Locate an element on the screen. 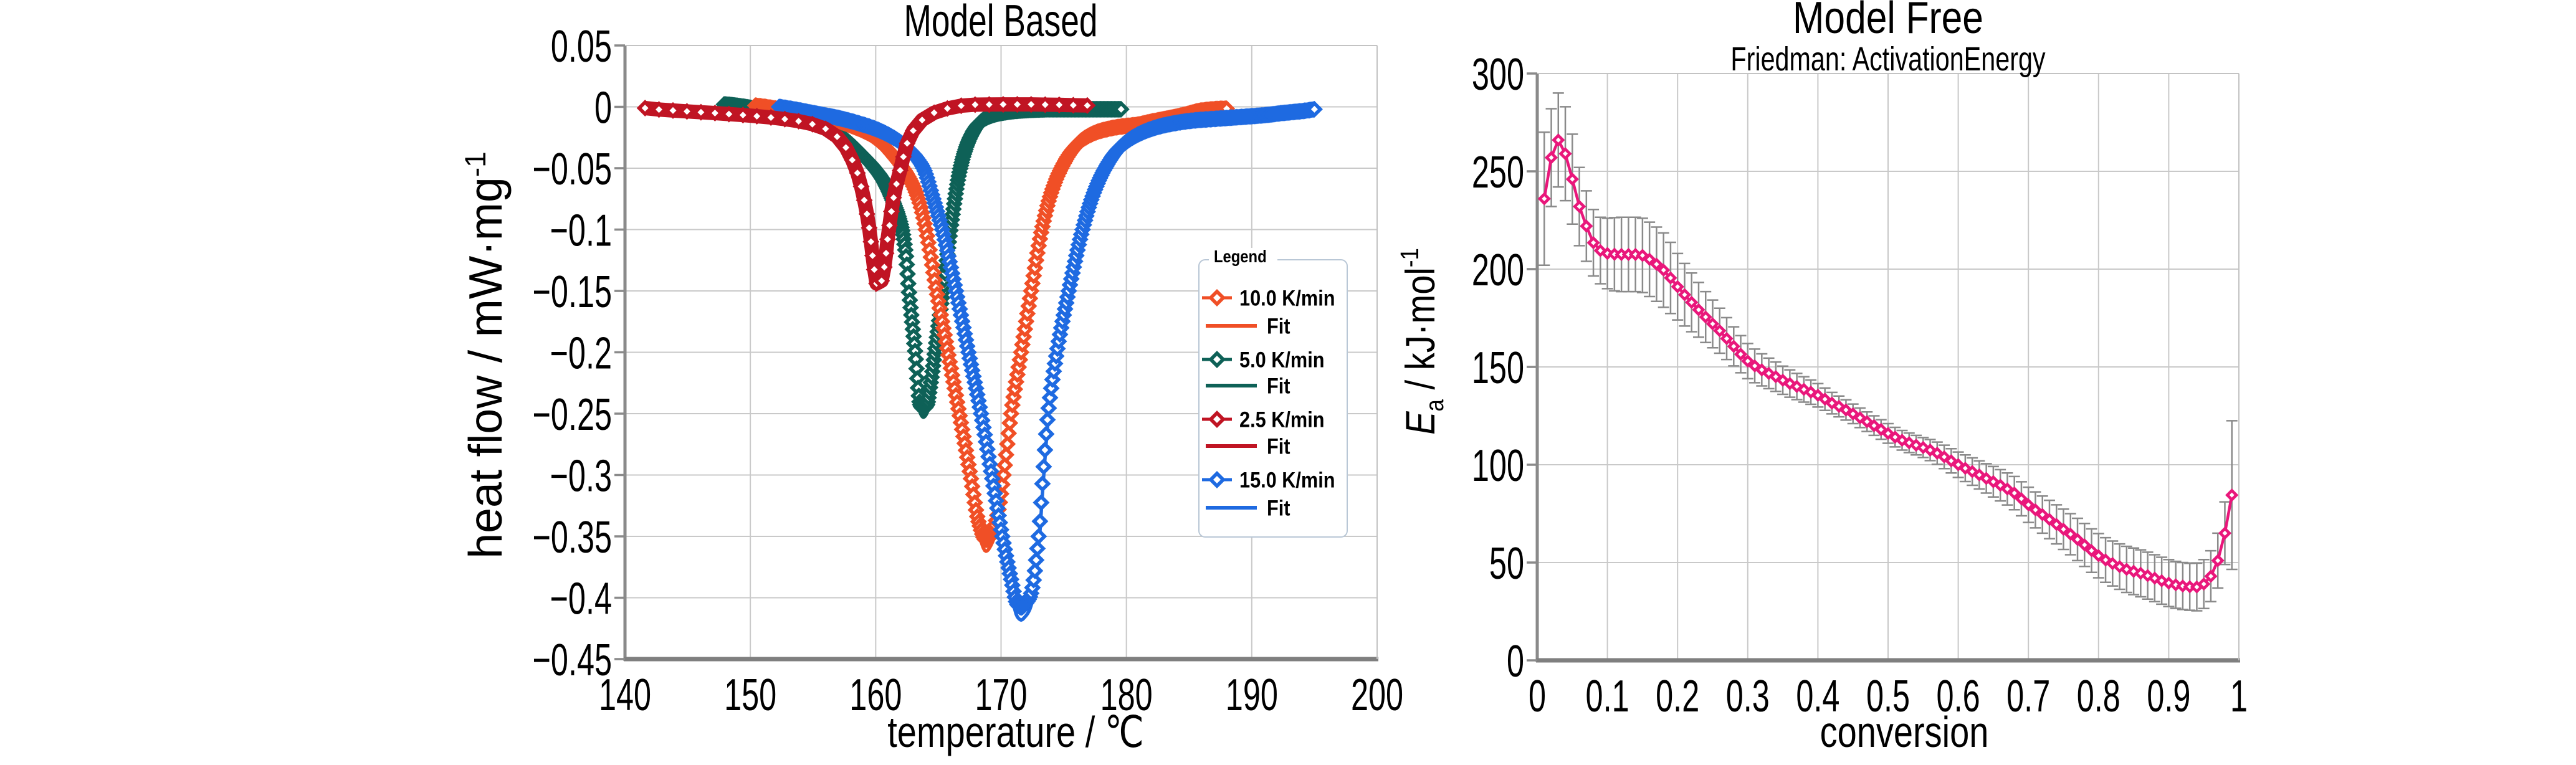  model-based-x-tick-label: 160 is located at coordinates (876, 695).